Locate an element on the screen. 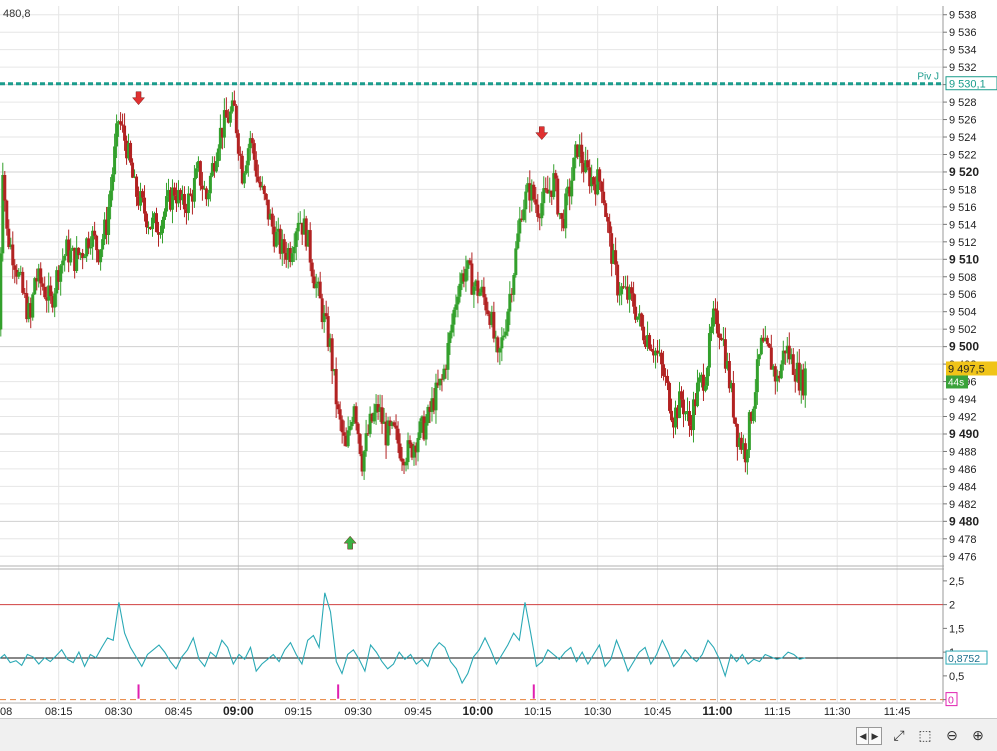 The height and width of the screenshot is (751, 997). zoom-select-icon: ⬚ is located at coordinates (925, 735).